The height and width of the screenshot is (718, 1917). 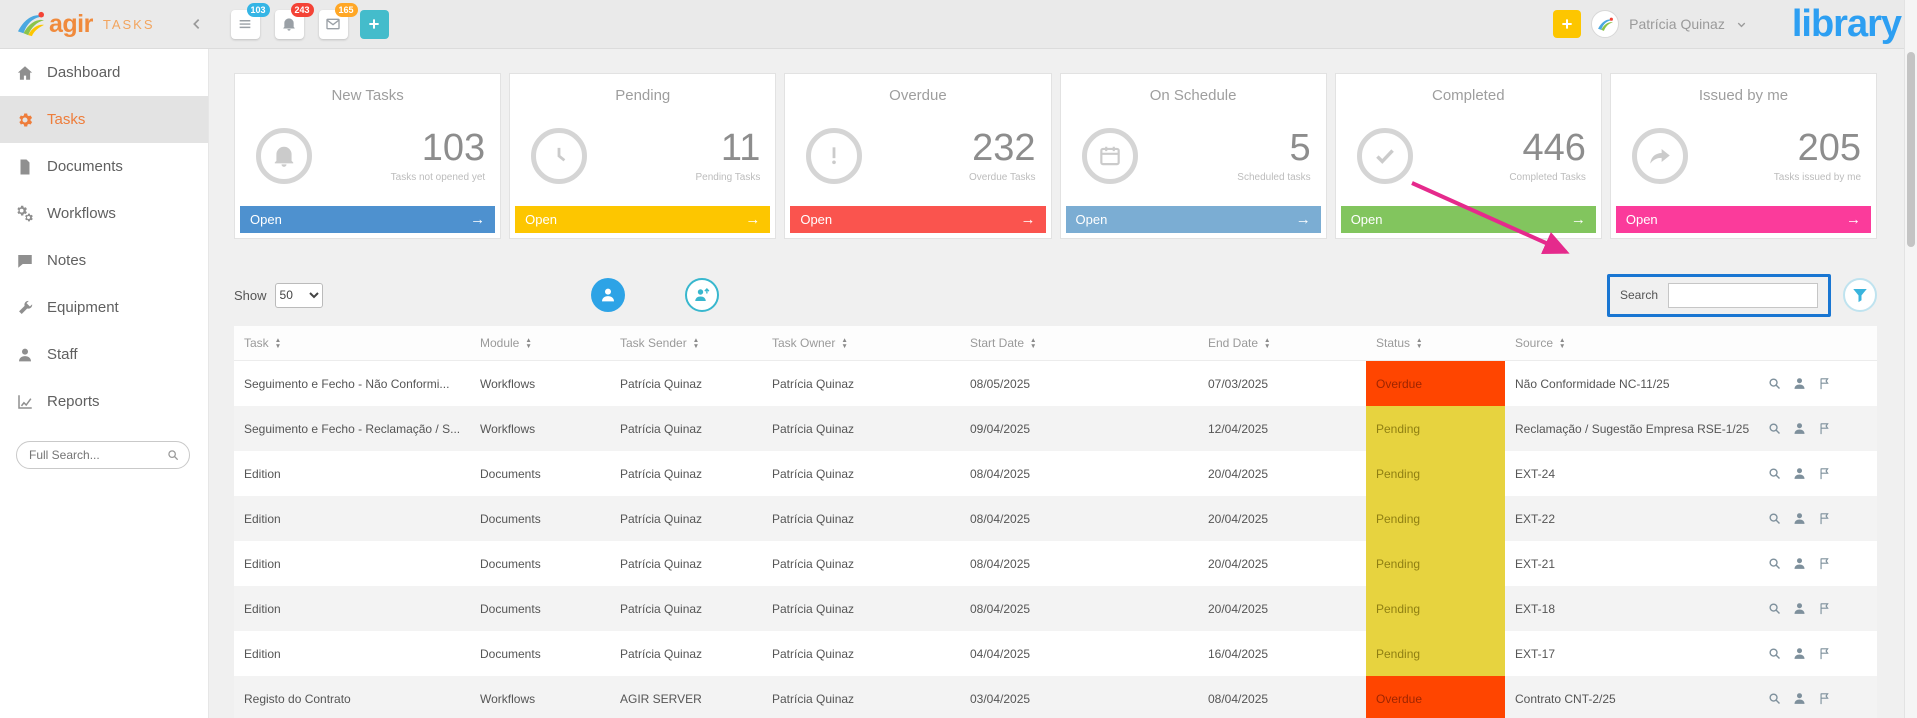 I want to click on topbar-alerts-button: 243, so click(x=294, y=20).